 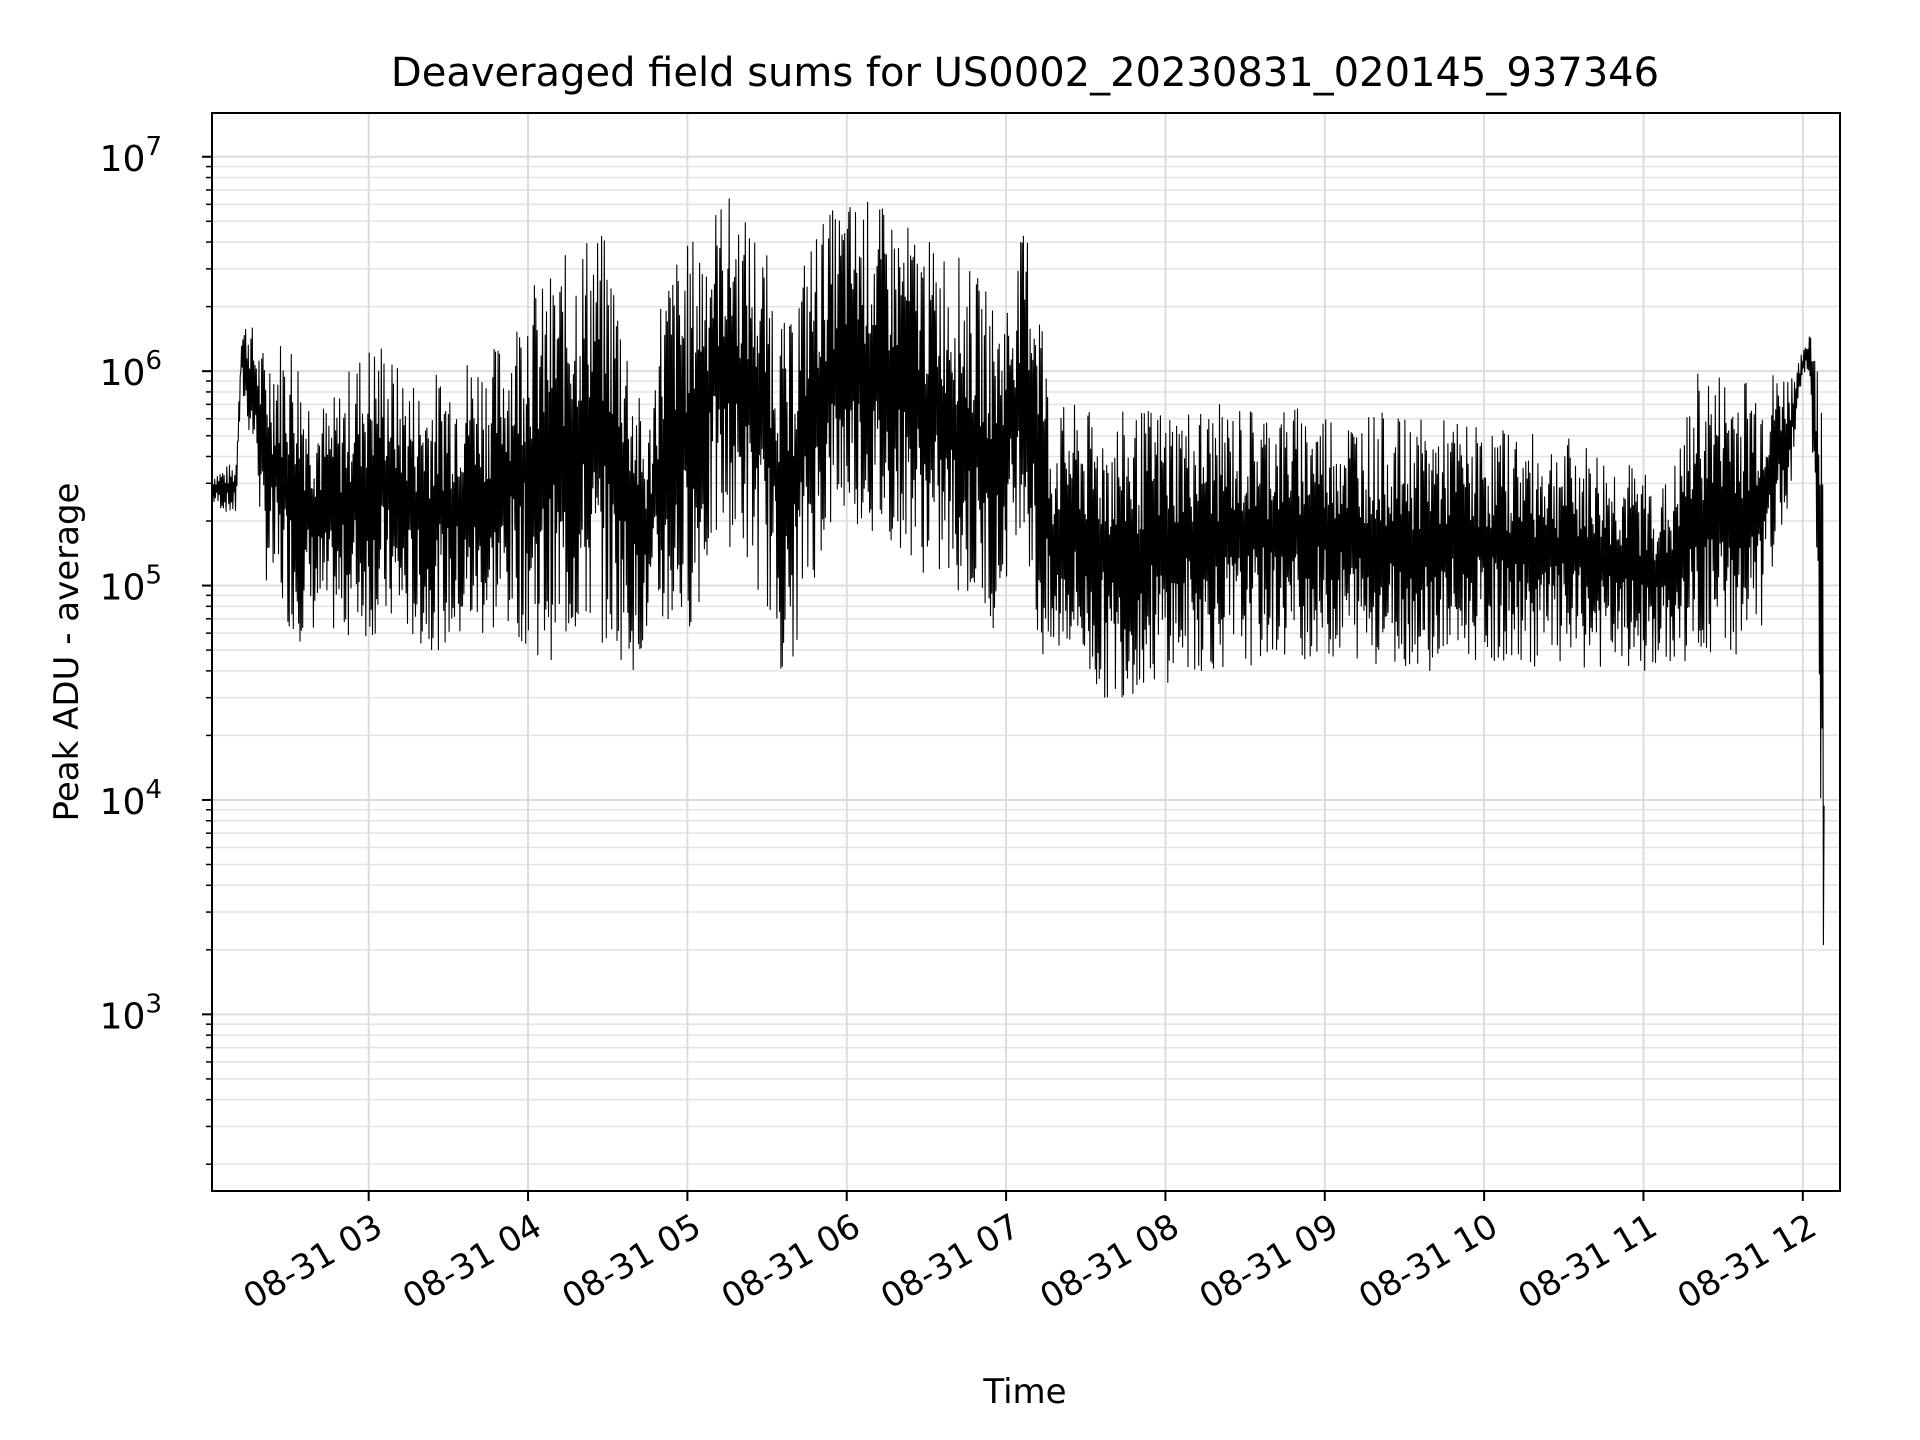 I want to click on x-axis-label: Time, so click(x=1024, y=1392).